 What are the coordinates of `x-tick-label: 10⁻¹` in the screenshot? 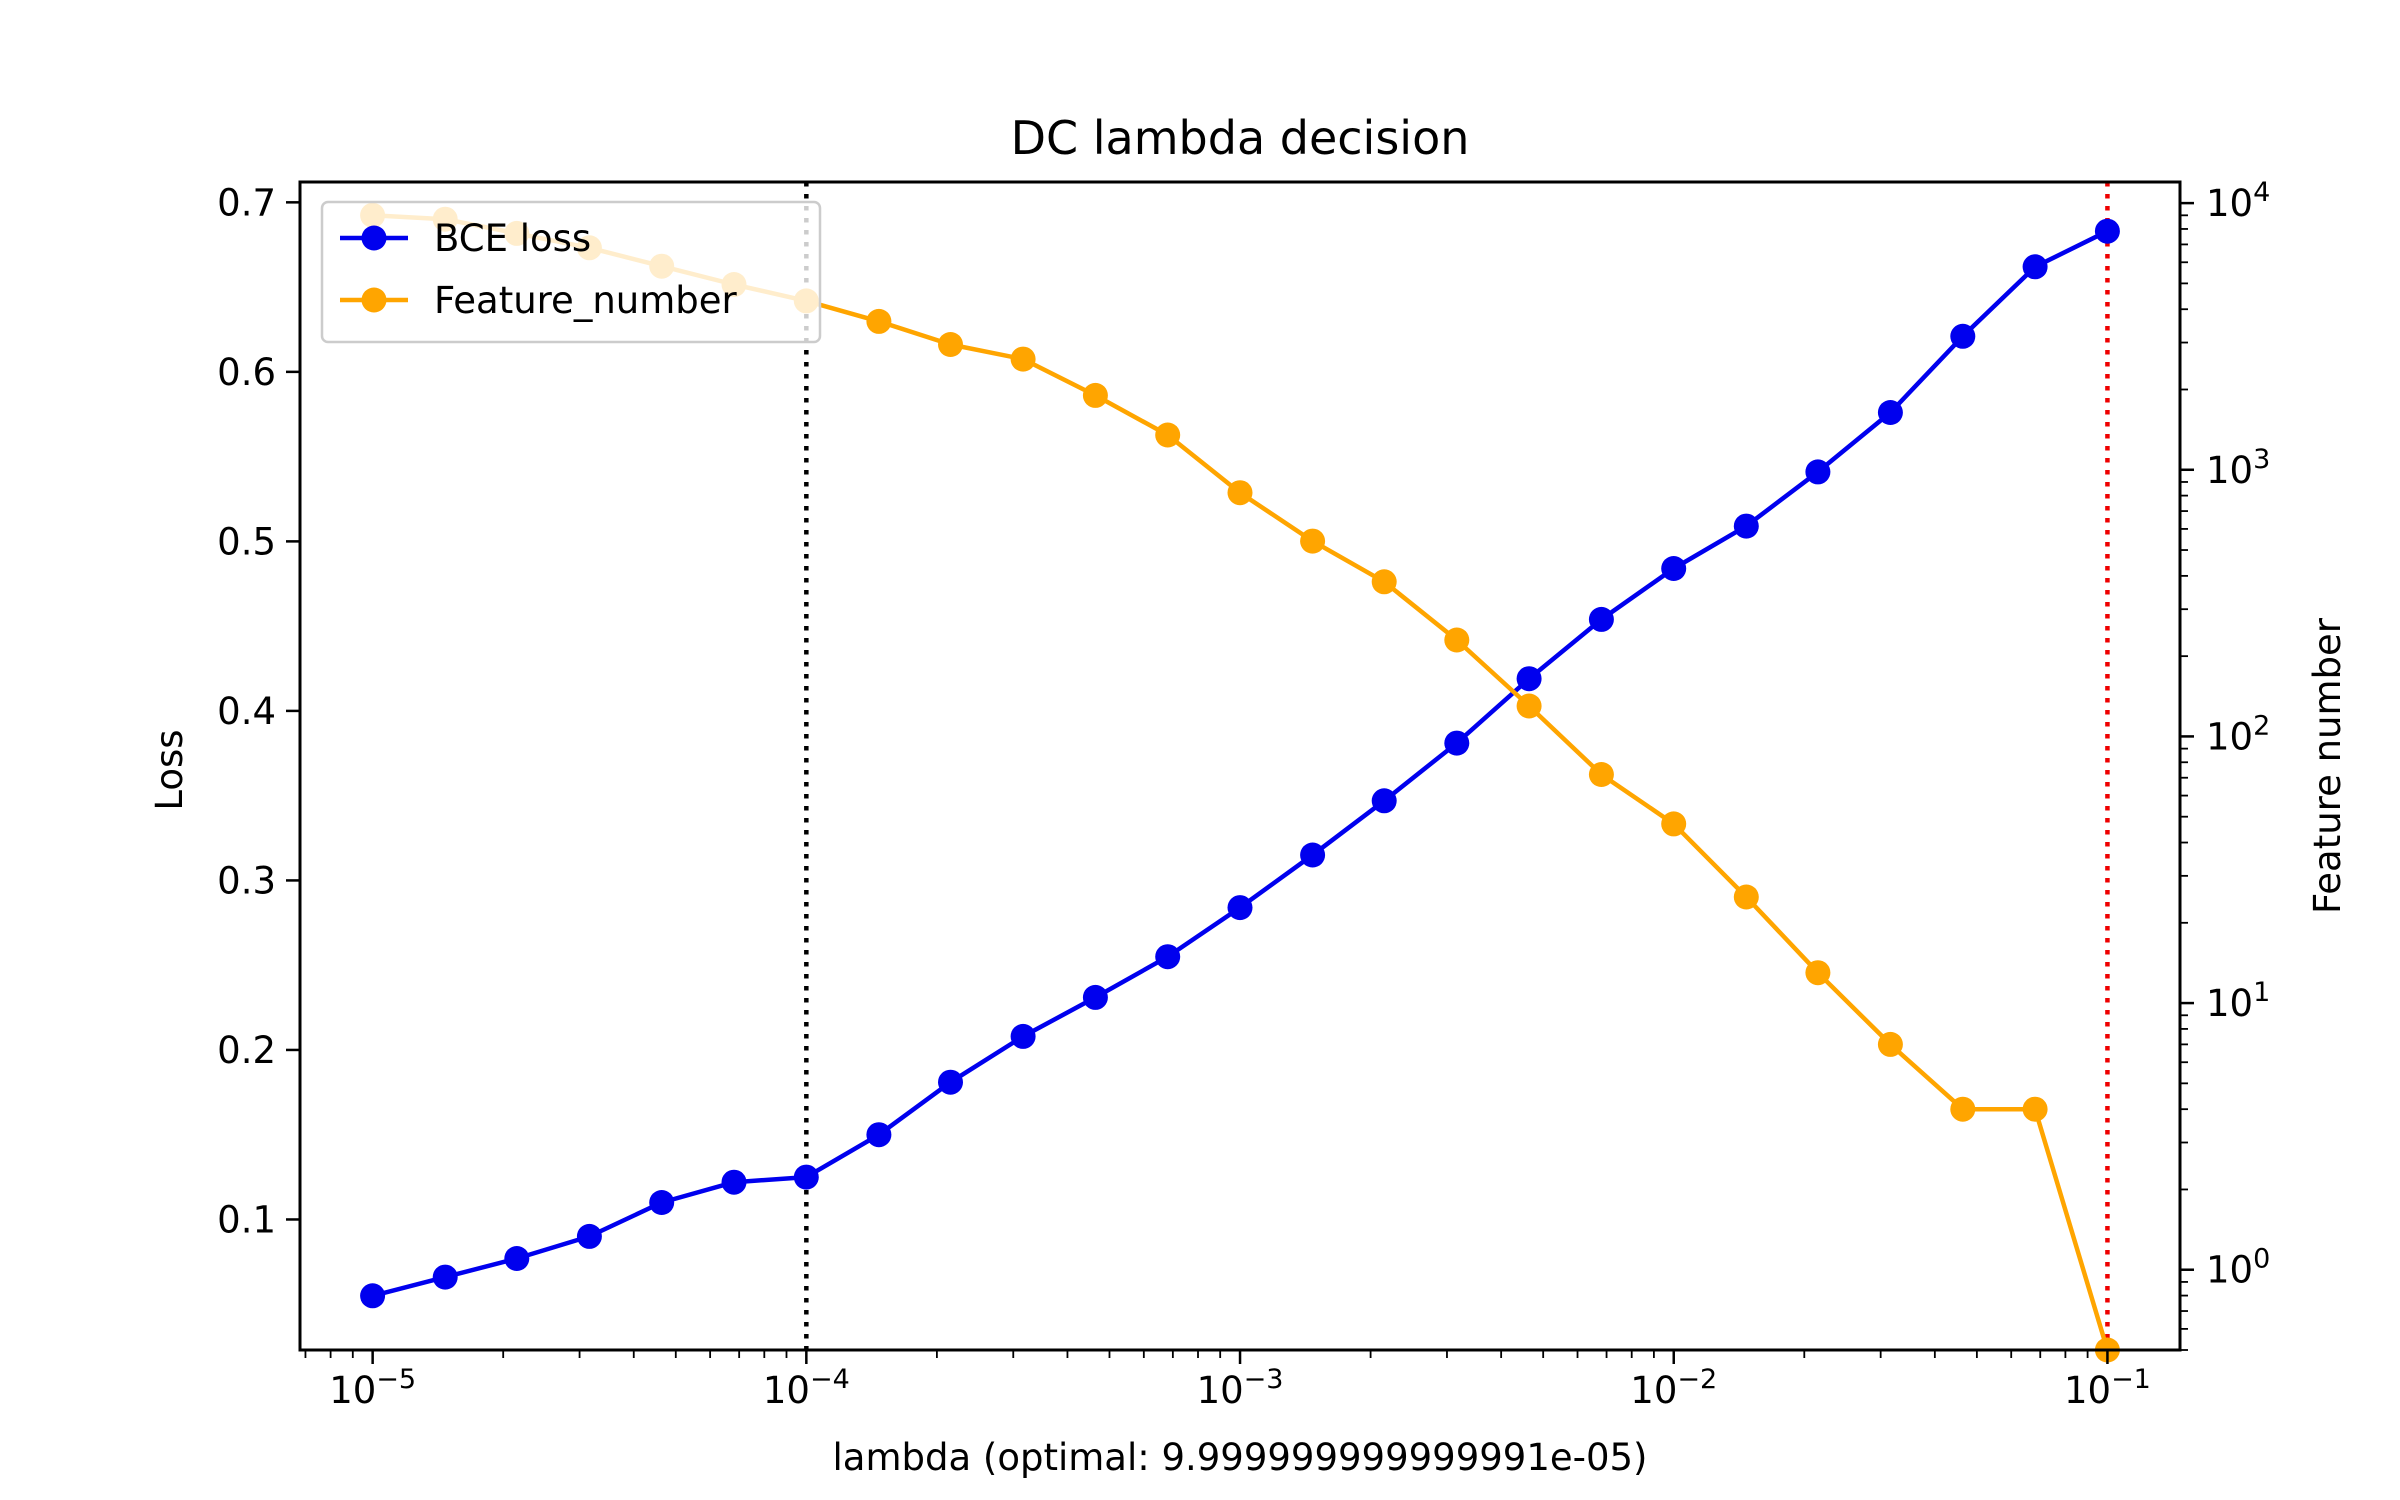 It's located at (2107, 1388).